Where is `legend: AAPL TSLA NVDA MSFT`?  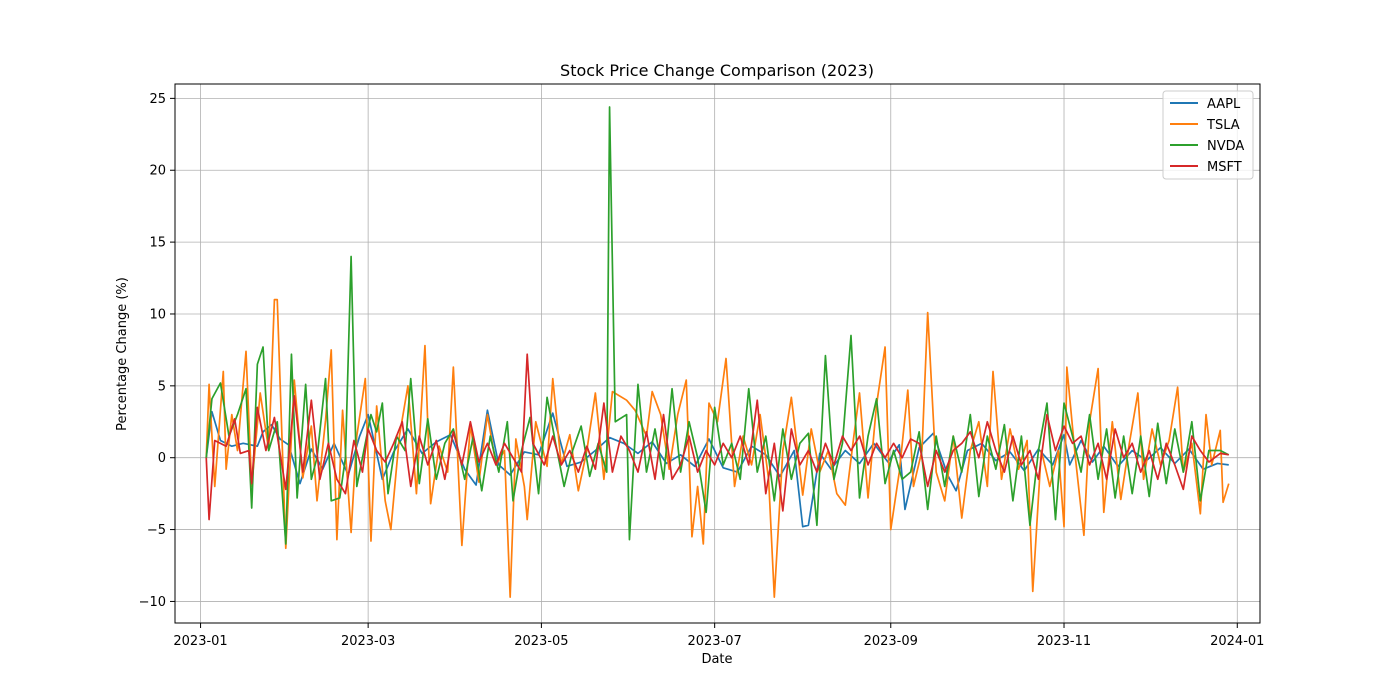
legend: AAPL TSLA NVDA MSFT is located at coordinates (1208, 135).